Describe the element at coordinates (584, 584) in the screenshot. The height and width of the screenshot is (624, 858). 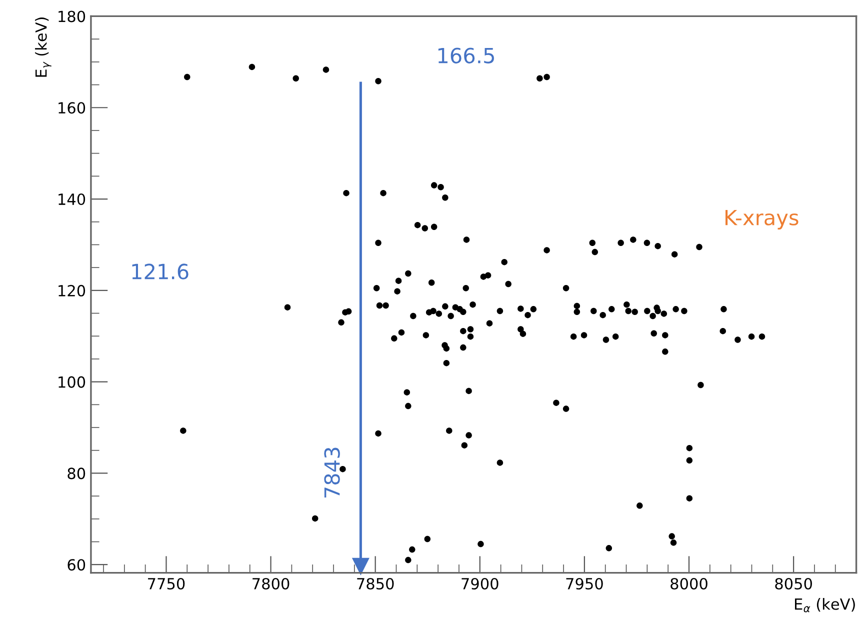
I see `x-tick-label: 7950` at that location.